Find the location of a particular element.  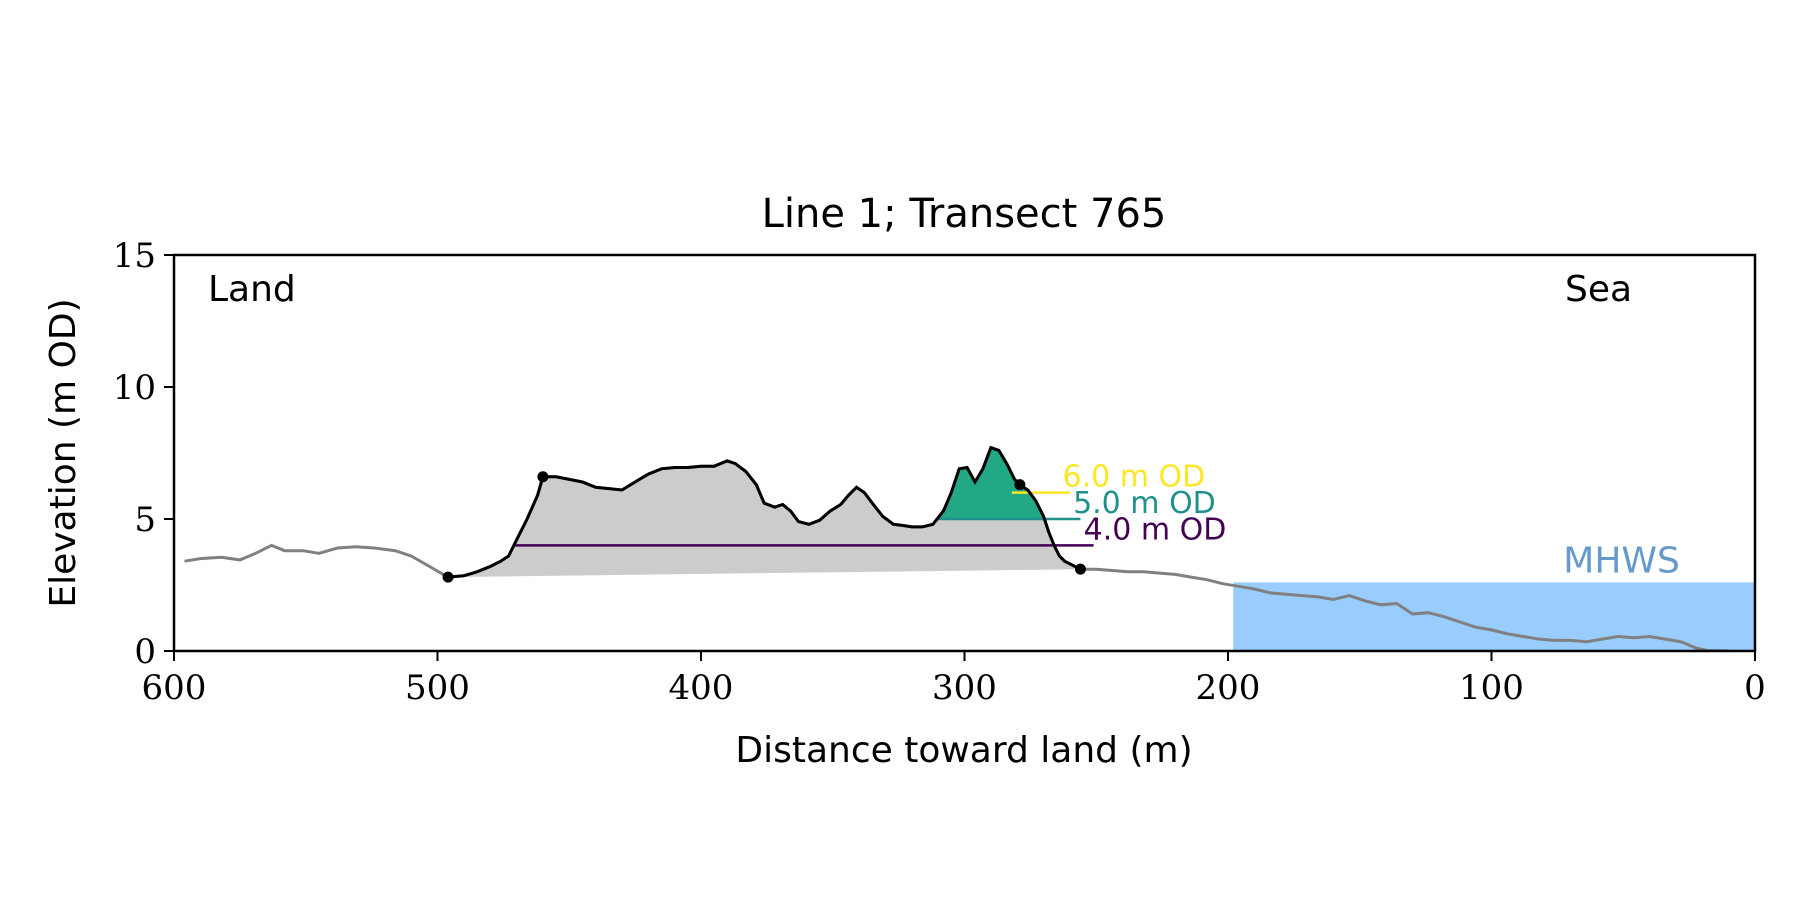

threshold-labels: 4.0 m OD5.0 m OD6.0 m OD is located at coordinates (1145, 504).